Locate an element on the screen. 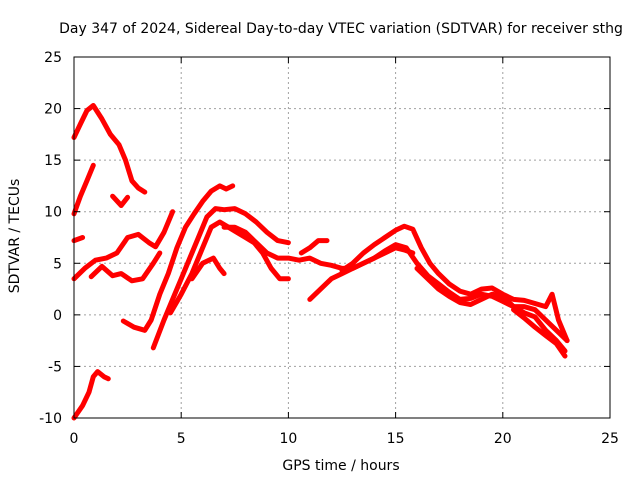 The width and height of the screenshot is (640, 480). x-tick-label: 5 is located at coordinates (181, 439).